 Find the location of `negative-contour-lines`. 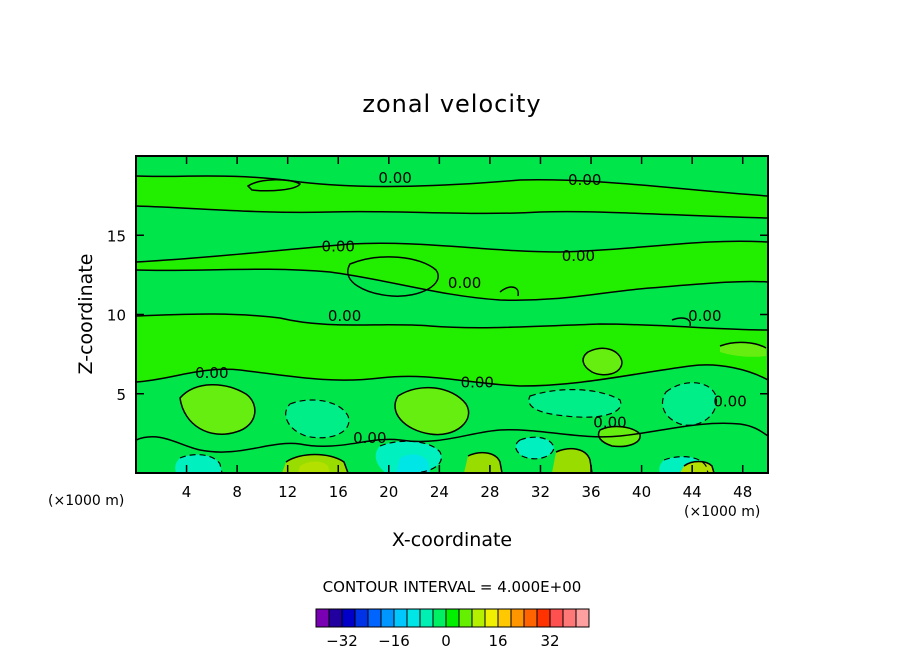

negative-contour-lines is located at coordinates (448, 427).